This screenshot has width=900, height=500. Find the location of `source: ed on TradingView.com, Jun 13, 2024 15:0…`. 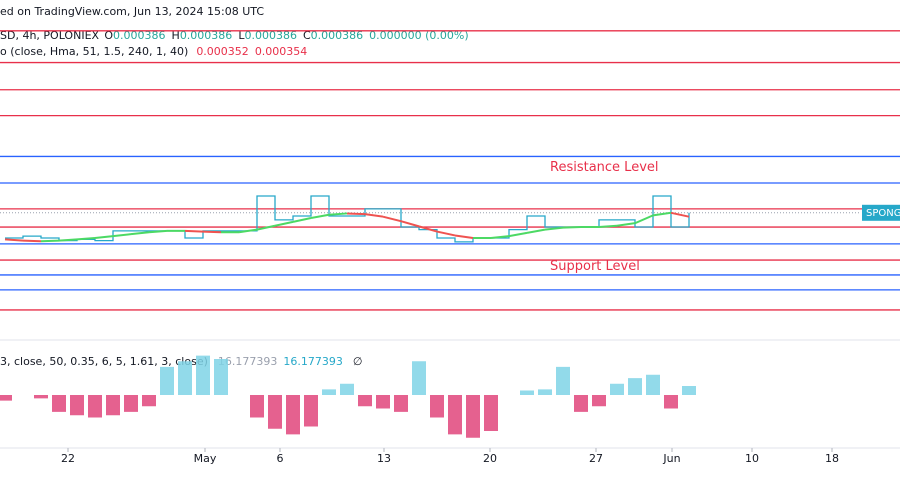

source: ed on TradingView.com, Jun 13, 2024 15:0… is located at coordinates (132, 11).